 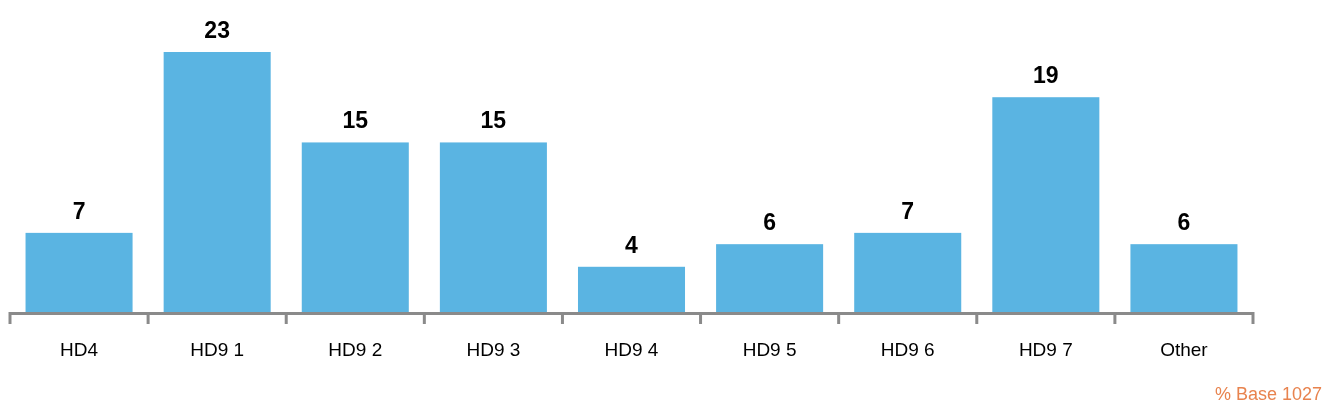 I want to click on x-tick-label: HD9 2, so click(x=355, y=349).